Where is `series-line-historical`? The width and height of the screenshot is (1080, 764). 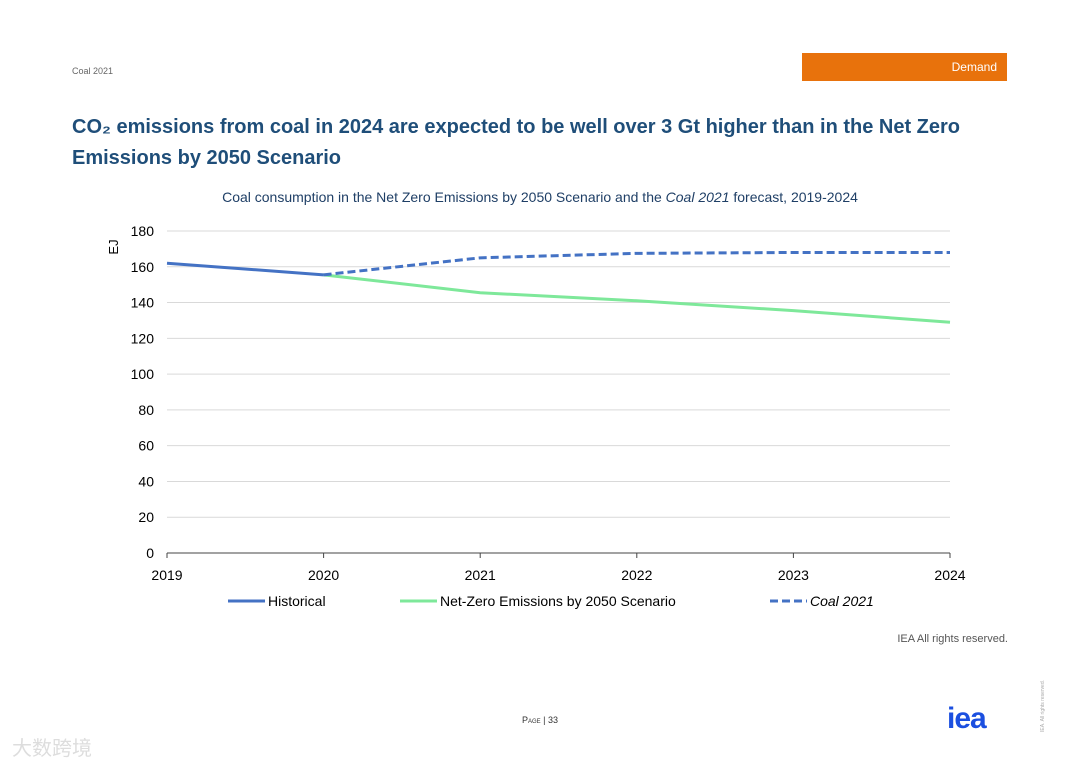
series-line-historical is located at coordinates (245, 269).